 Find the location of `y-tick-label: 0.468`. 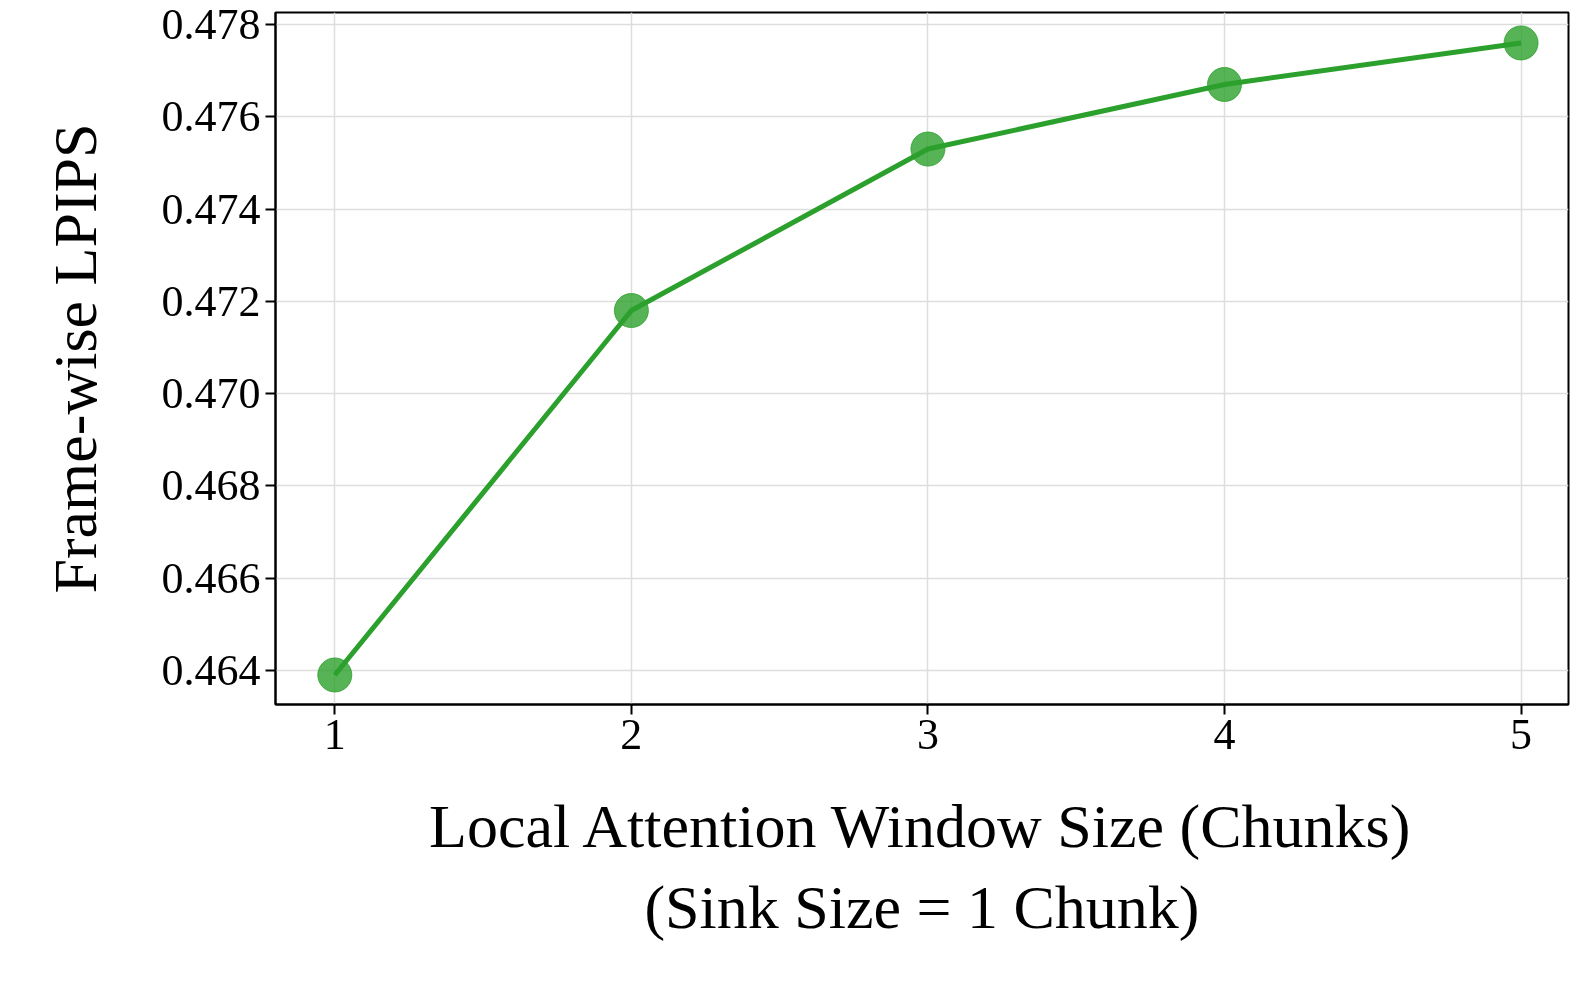

y-tick-label: 0.468 is located at coordinates (211, 486).